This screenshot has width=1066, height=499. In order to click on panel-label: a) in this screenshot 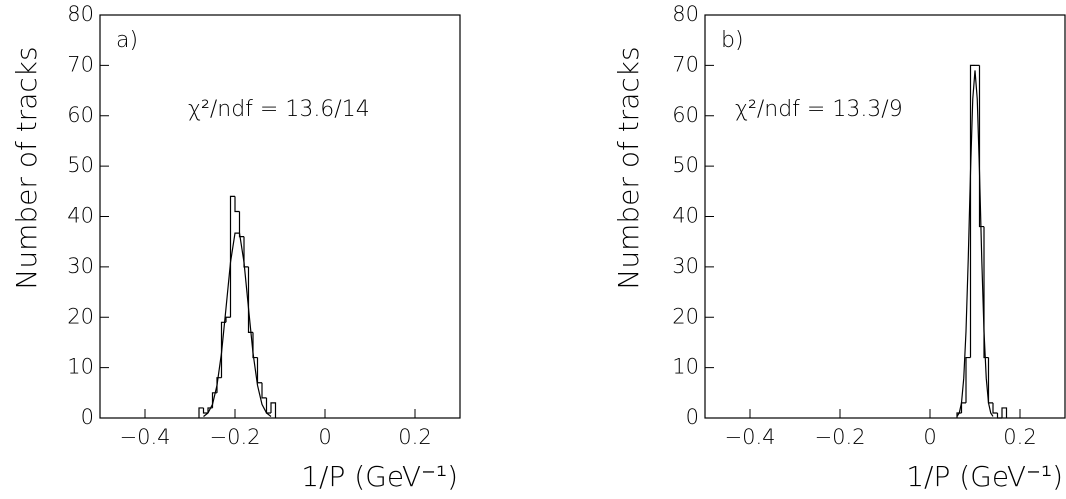, I will do `click(127, 40)`.